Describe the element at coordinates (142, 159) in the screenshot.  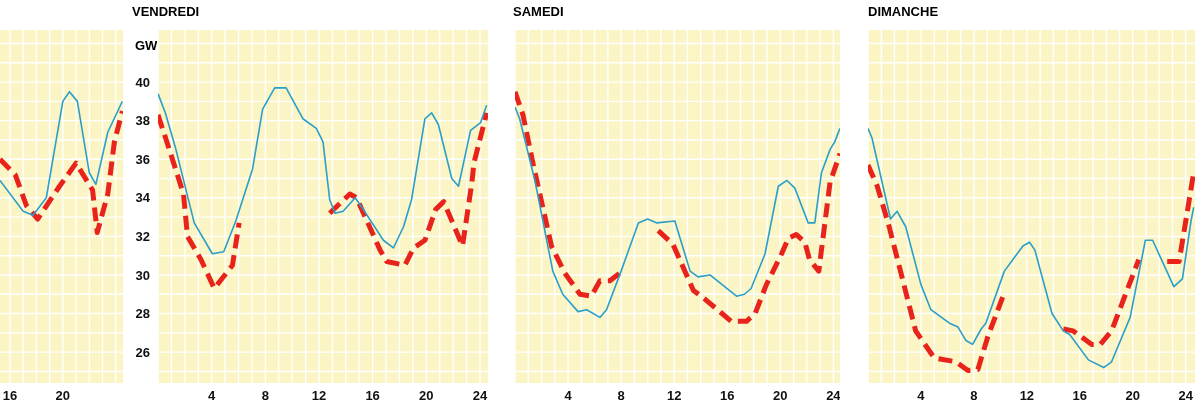
I see `y-tick-label: 36` at that location.